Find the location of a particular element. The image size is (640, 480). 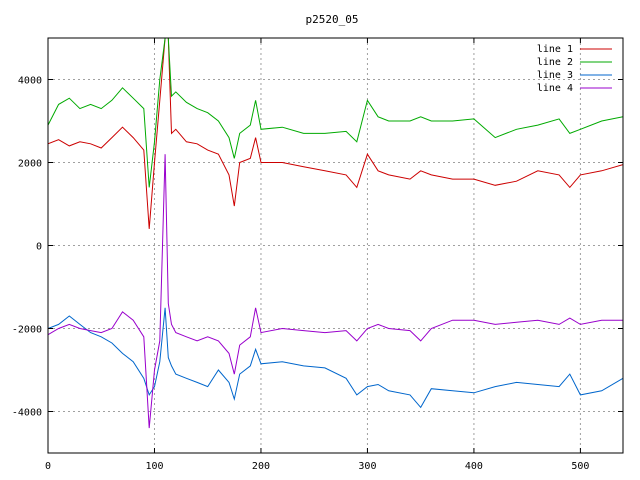

legend-label-3: line 3 is located at coordinates (555, 75).